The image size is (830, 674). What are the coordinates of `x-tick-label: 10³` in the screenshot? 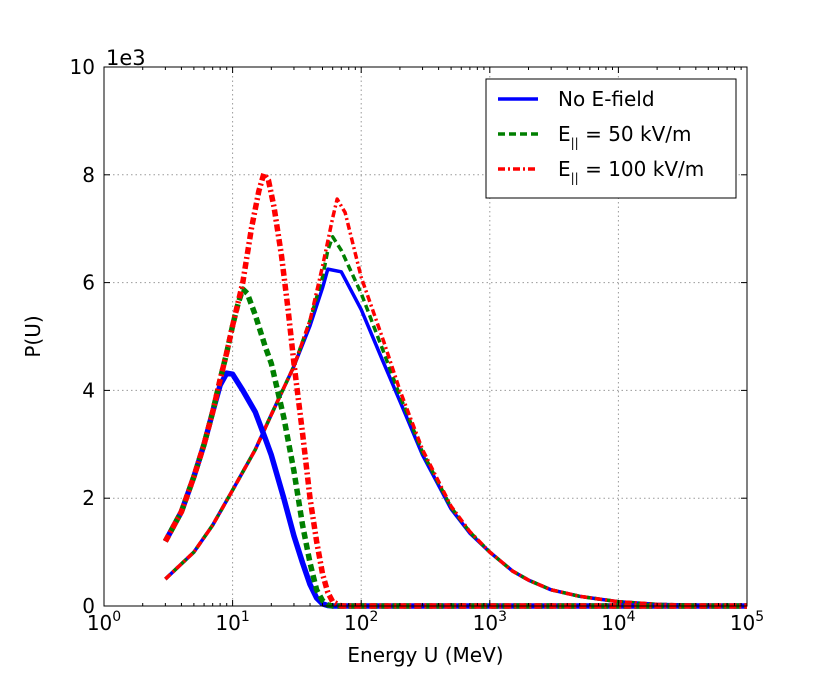 It's located at (490, 622).